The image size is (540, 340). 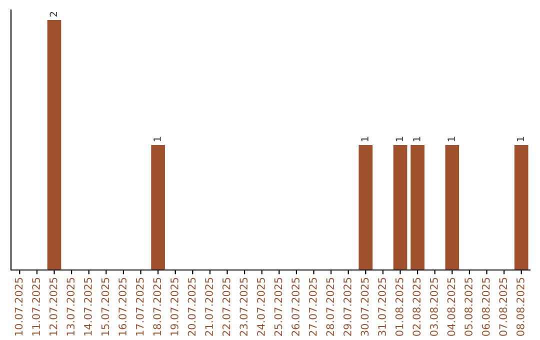 I want to click on x-tick-label: 25.07.2025, so click(x=278, y=307).